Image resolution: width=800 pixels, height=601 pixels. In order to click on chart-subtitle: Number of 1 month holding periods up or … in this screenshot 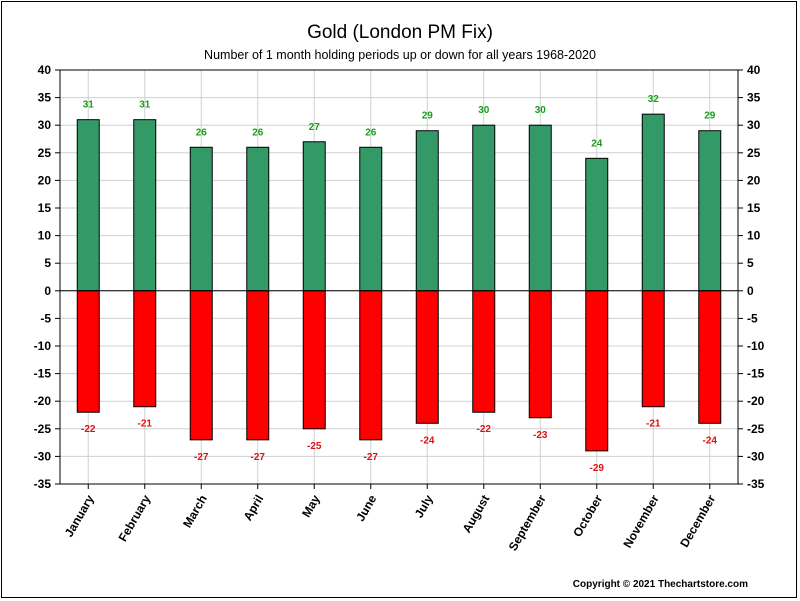, I will do `click(400, 55)`.